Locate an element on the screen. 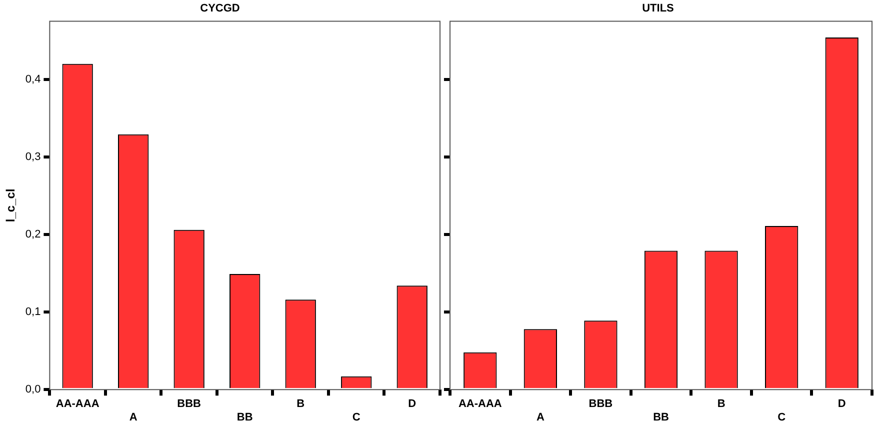 The image size is (879, 429). y-tick-label: 0,0 is located at coordinates (33, 390).